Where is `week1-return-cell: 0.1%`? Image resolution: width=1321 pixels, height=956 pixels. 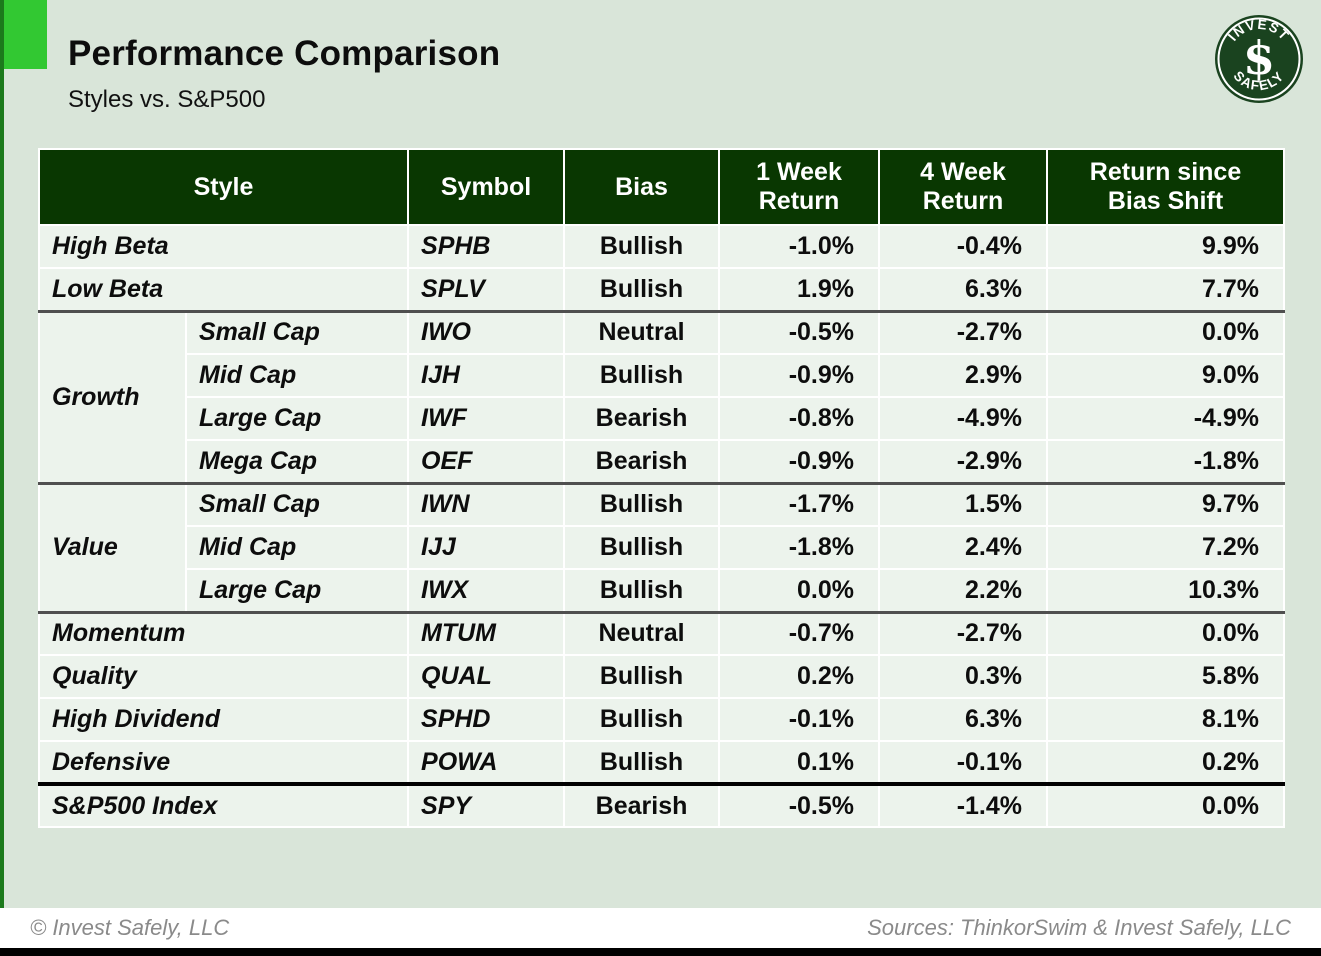
week1-return-cell: 0.1% is located at coordinates (799, 762).